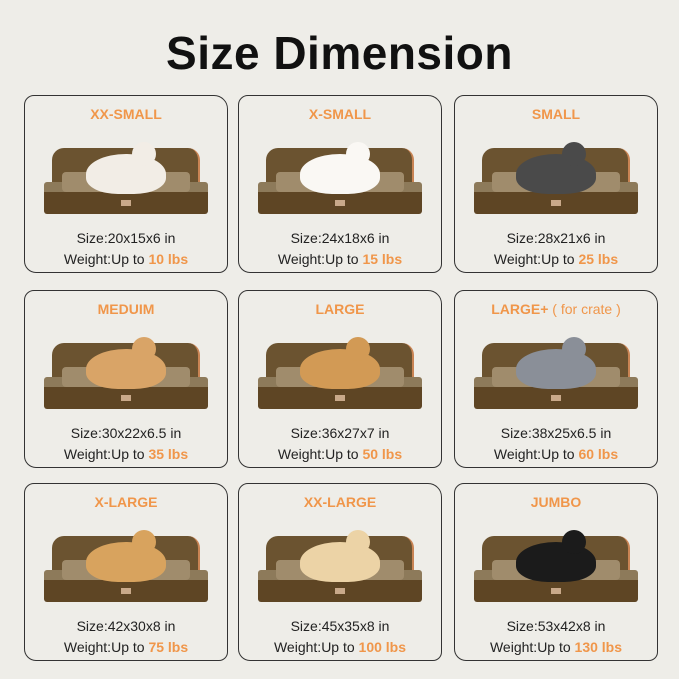 Image resolution: width=679 pixels, height=679 pixels. I want to click on size-text: Size:36x27x7 in, so click(340, 433).